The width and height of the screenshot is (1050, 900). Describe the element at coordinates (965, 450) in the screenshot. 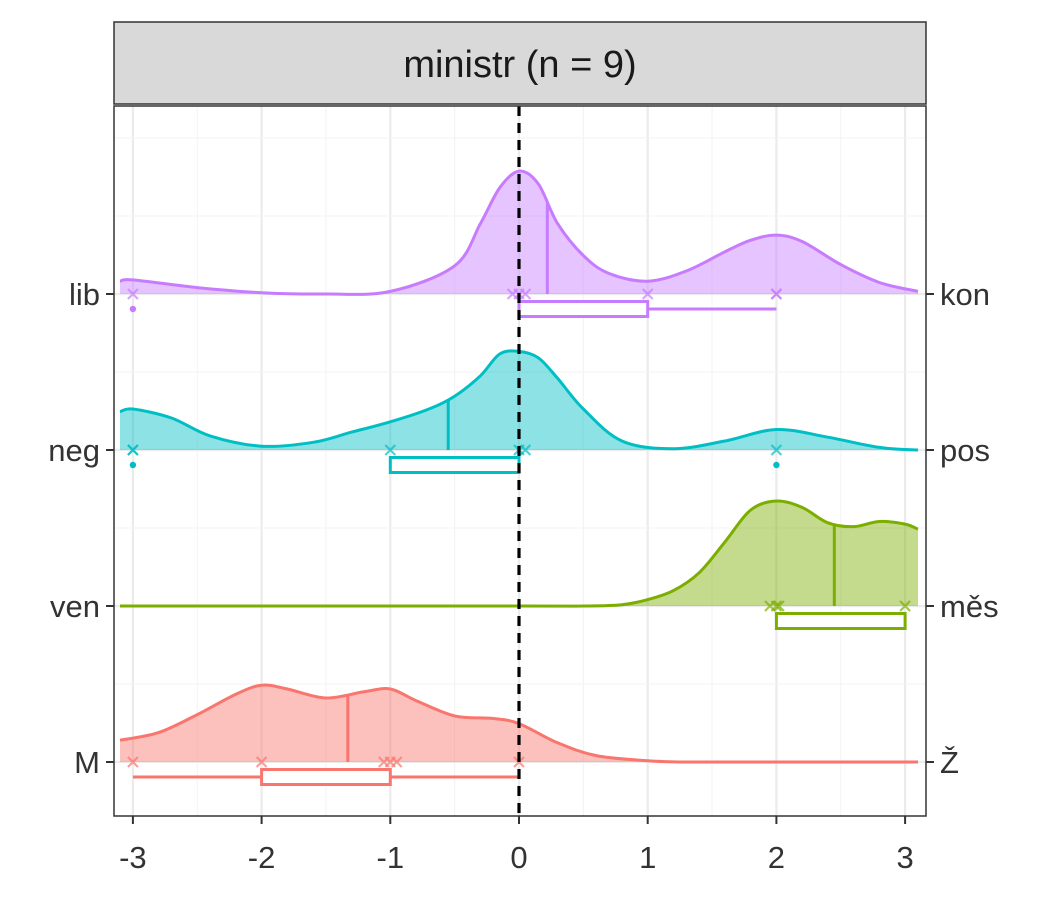

I see `y-tick-label-right: pos` at that location.